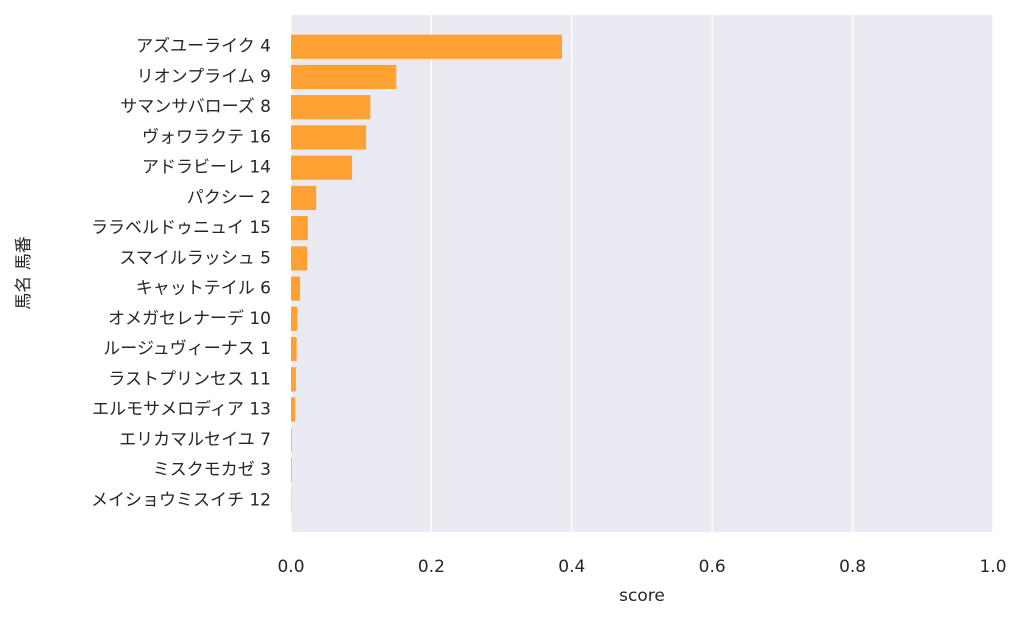 This screenshot has width=1024, height=620. What do you see at coordinates (642, 596) in the screenshot?
I see `x-axis-label: score` at bounding box center [642, 596].